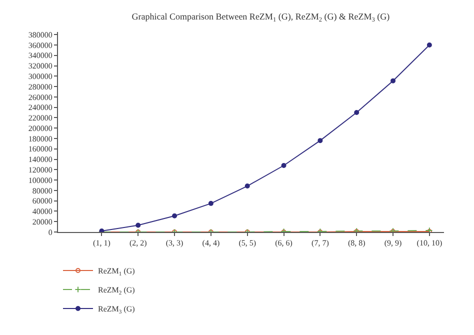 Image resolution: width=474 pixels, height=335 pixels. Describe the element at coordinates (40, 55) in the screenshot. I see `y-tick-label: 340000` at that location.